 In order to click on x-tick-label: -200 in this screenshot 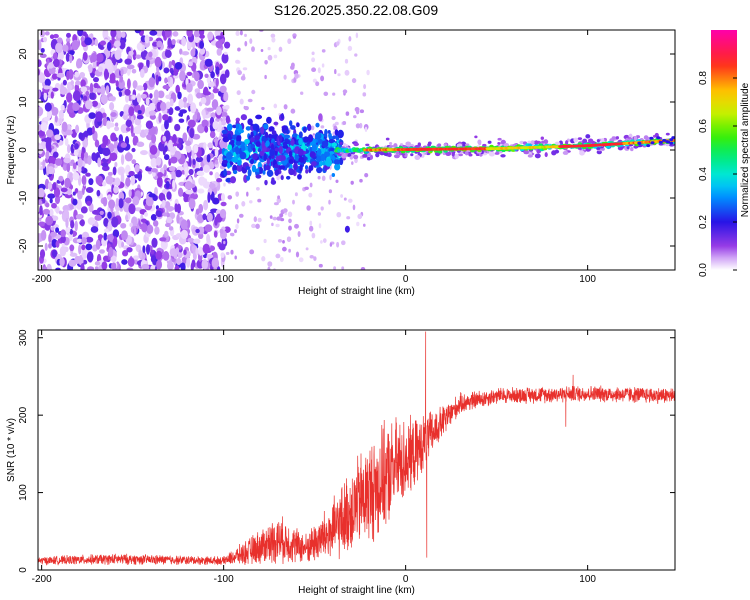, I will do `click(42, 579)`.